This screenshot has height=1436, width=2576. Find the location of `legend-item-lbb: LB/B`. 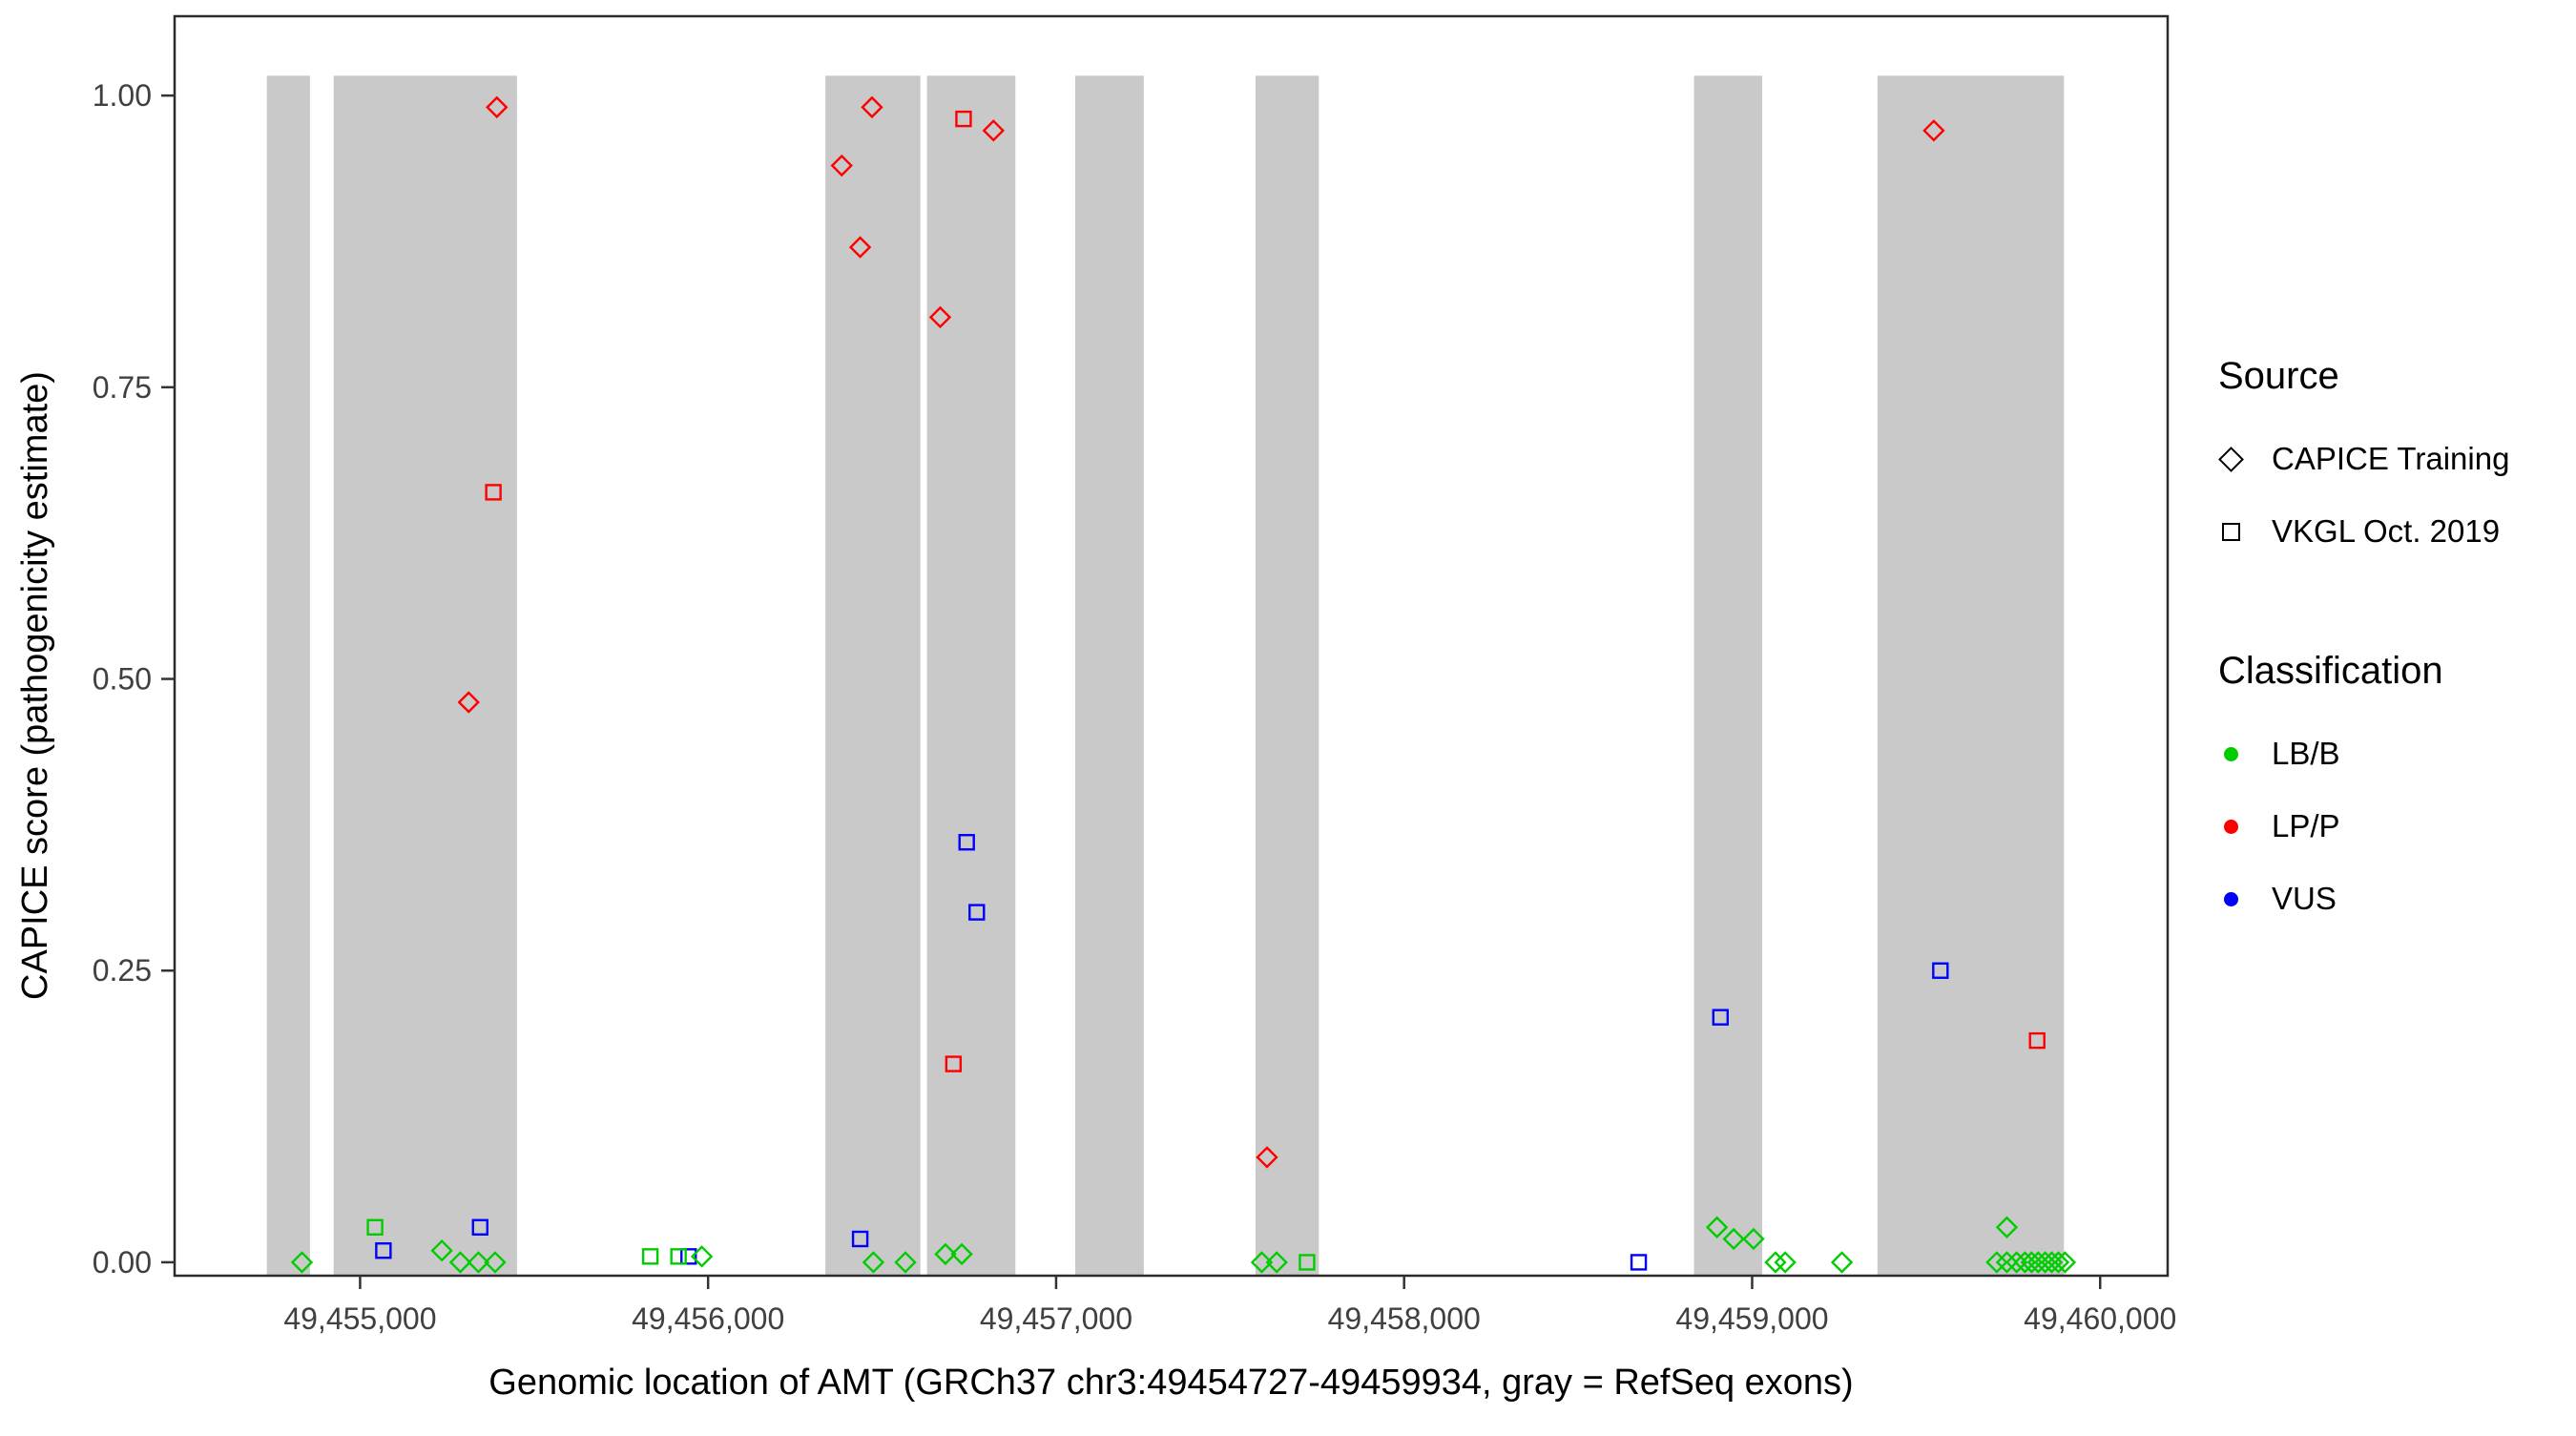

legend-item-lbb: LB/B is located at coordinates (2363, 754).